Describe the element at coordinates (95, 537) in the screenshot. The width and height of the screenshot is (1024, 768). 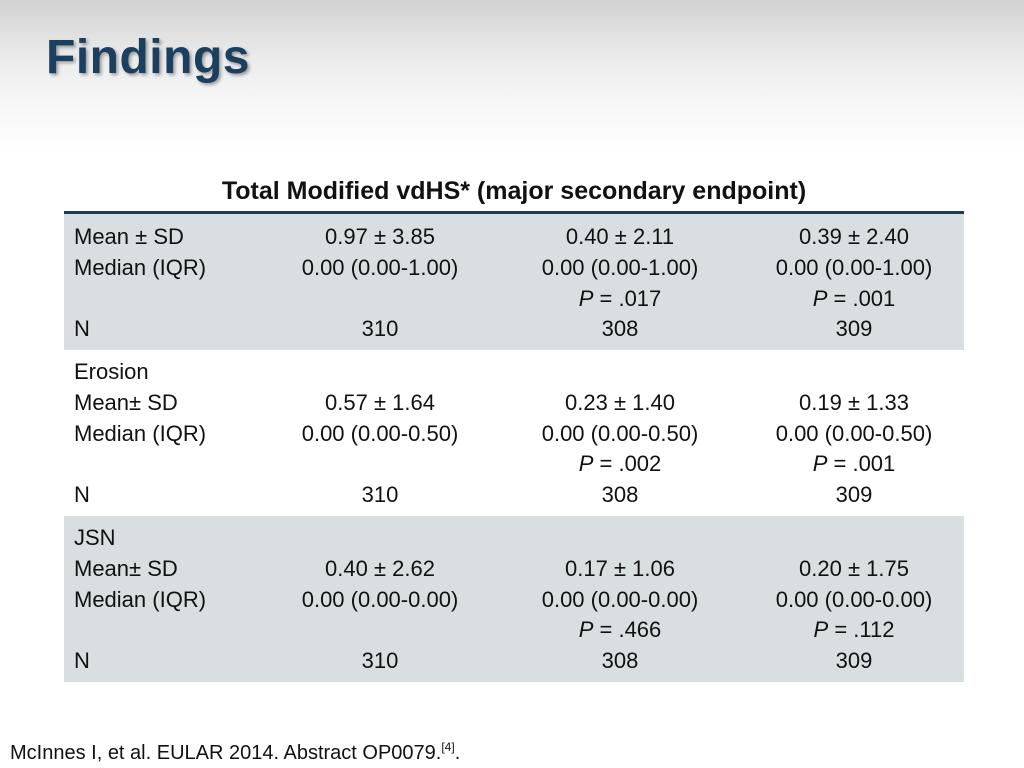
I see `section-heading-label: JSN` at that location.